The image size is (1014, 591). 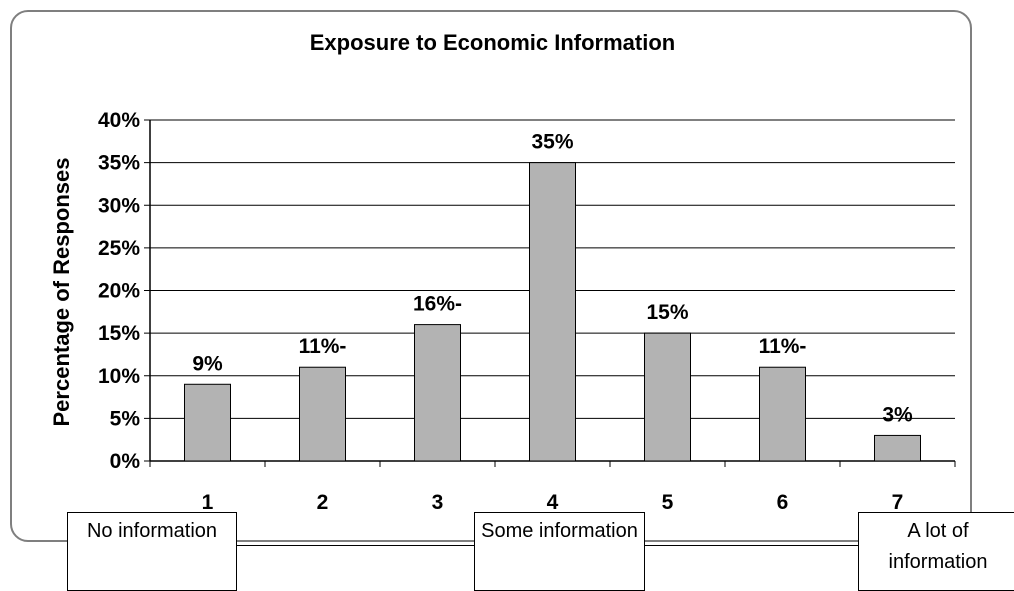 I want to click on value-label-4: 35%, so click(x=552, y=142).